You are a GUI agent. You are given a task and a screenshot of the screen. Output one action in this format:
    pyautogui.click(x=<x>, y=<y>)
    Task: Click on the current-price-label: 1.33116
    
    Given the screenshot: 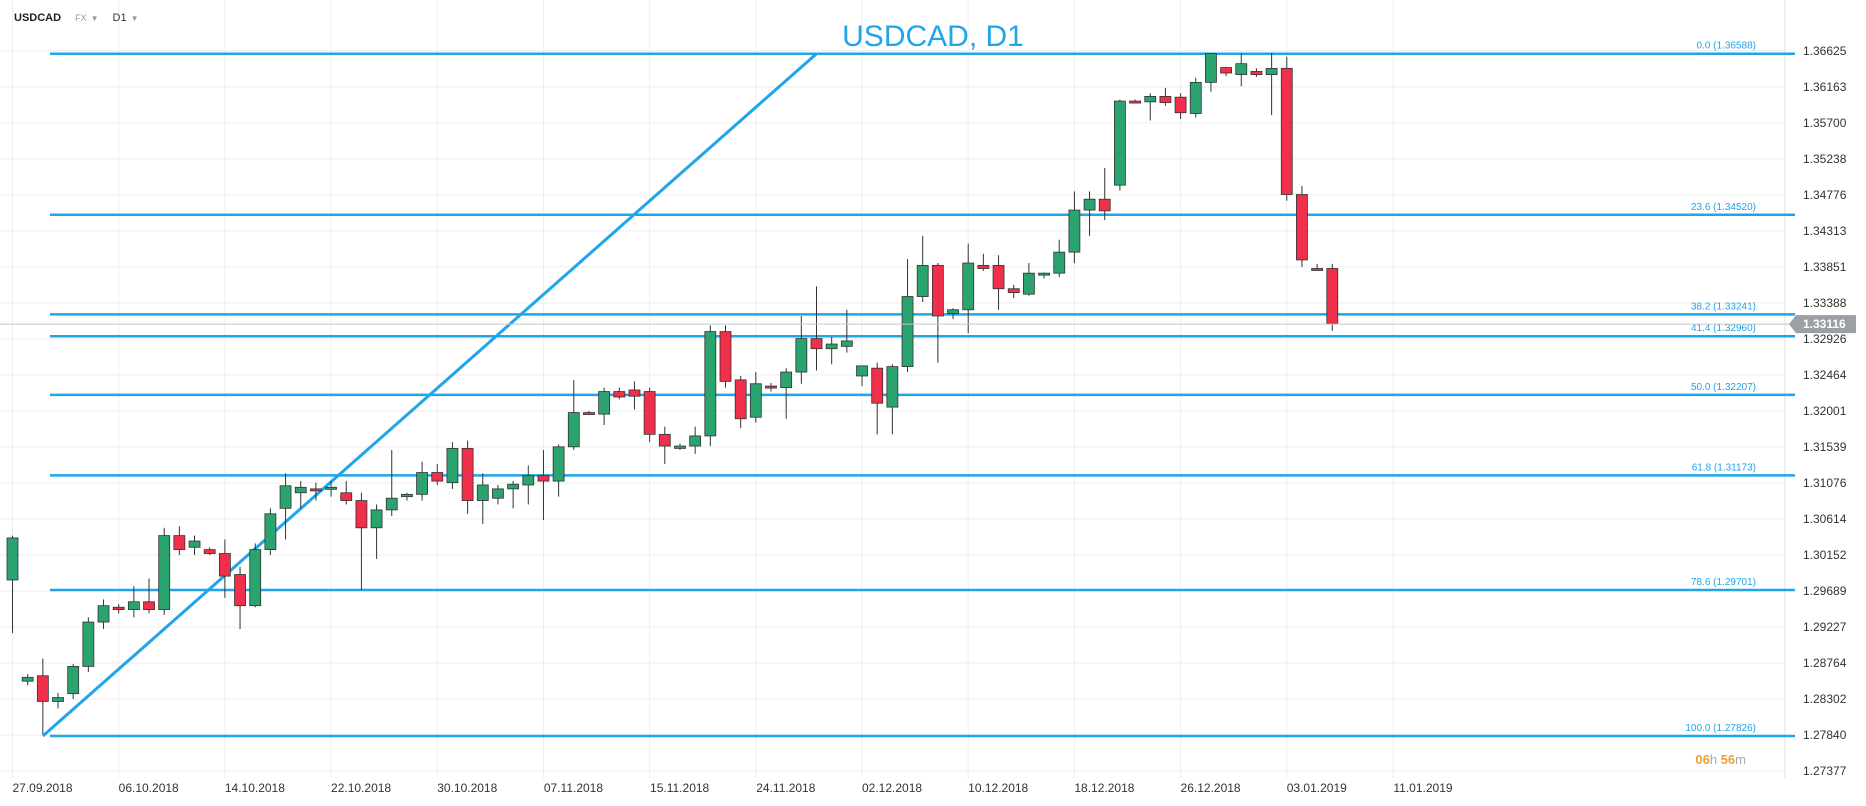 What is the action you would take?
    pyautogui.click(x=1824, y=324)
    